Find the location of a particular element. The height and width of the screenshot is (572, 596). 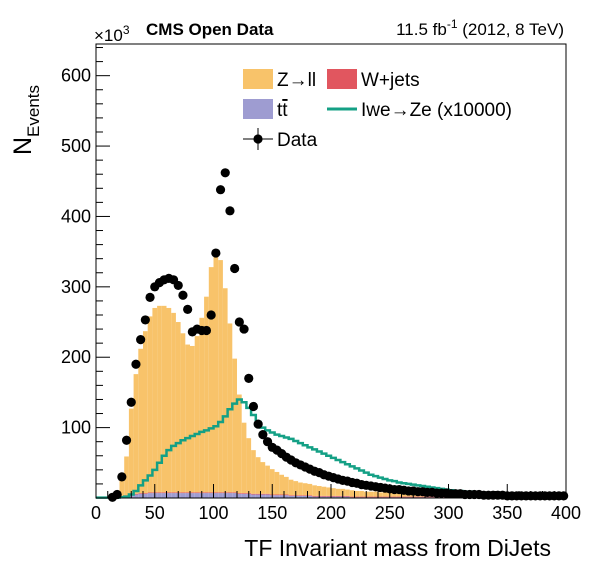

y-axis: 100 200 300 400 500 600 is located at coordinates (85, 266).